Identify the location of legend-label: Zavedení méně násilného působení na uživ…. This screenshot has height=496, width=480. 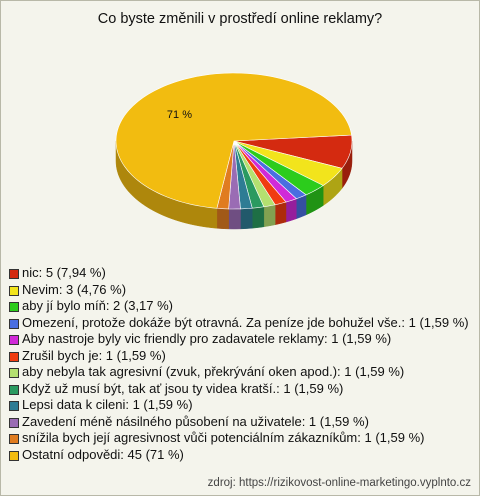
(195, 421).